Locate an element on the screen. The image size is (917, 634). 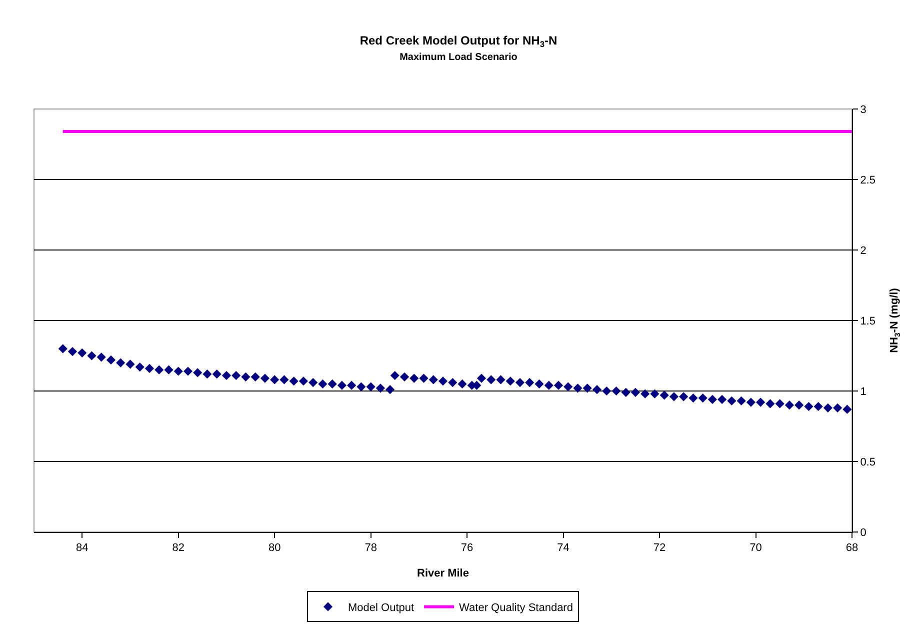
y-tick-label: 2.5 is located at coordinates (868, 180).